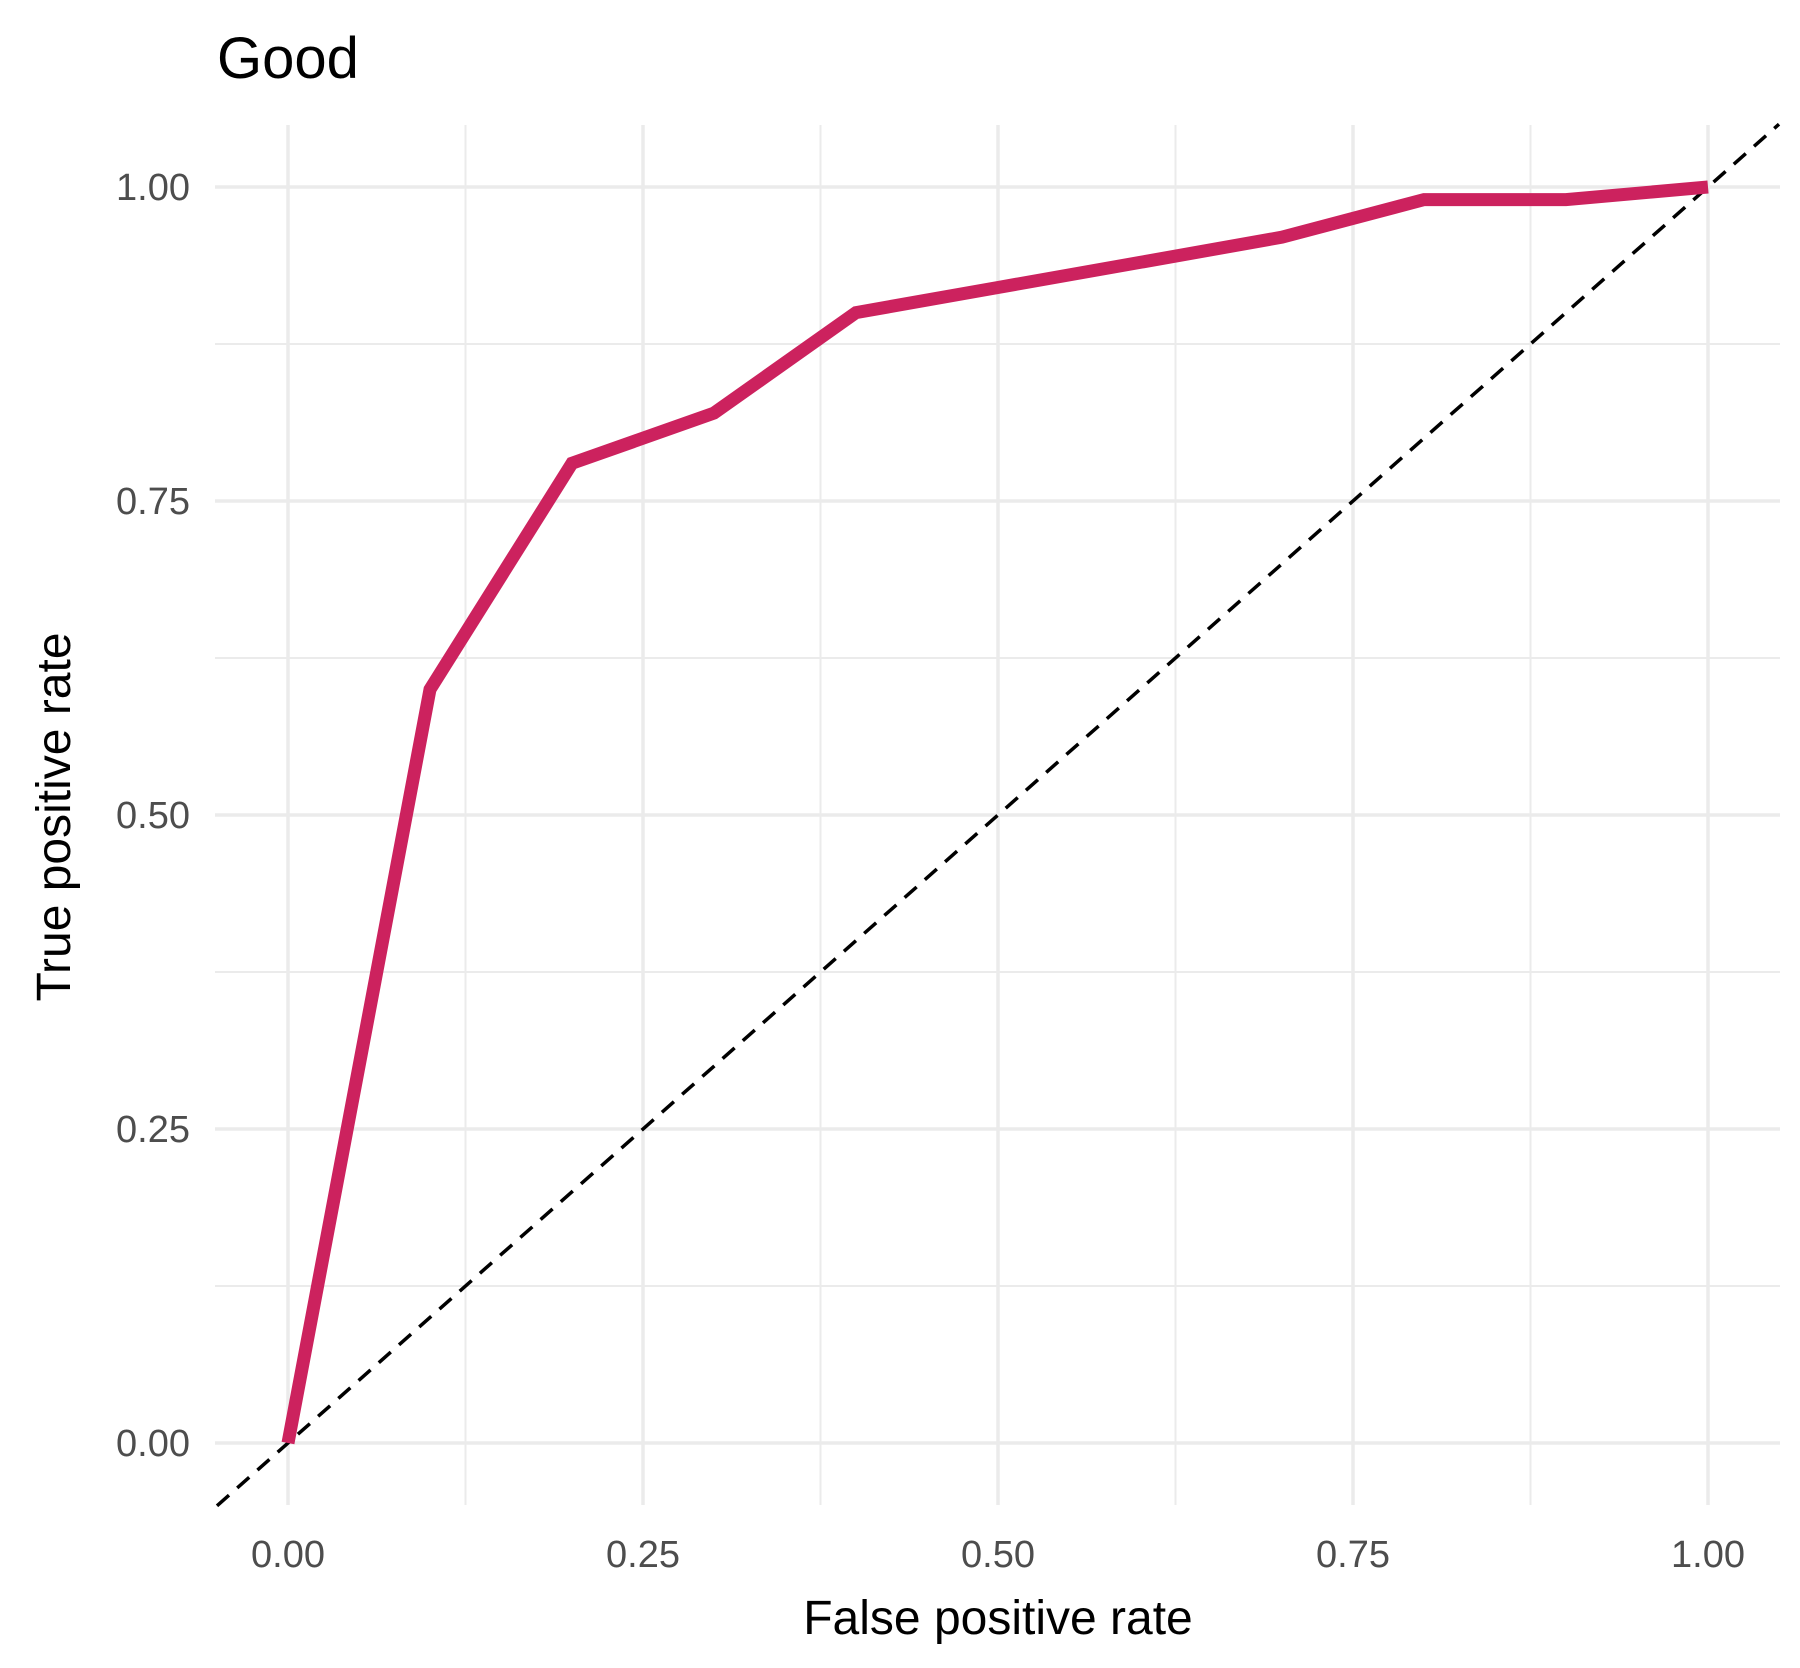 The height and width of the screenshot is (1668, 1800). Describe the element at coordinates (998, 1555) in the screenshot. I see `x-tick-label: 0.50` at that location.